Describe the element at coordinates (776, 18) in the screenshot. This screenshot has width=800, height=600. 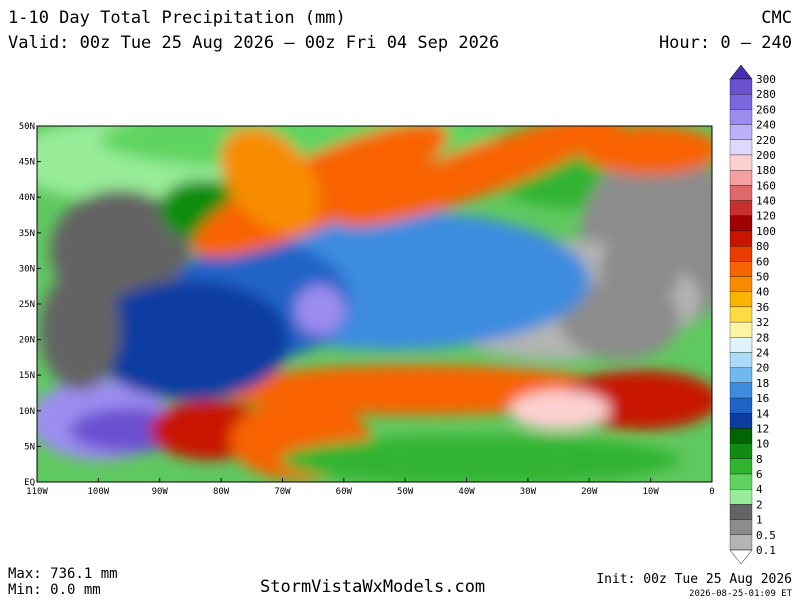
I see `model: CMC` at that location.